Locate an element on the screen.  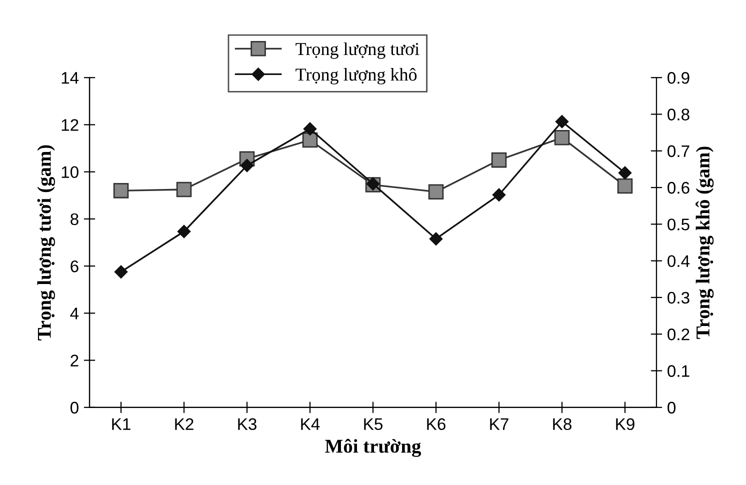
y-tick-label: 14 is located at coordinates (70, 78).